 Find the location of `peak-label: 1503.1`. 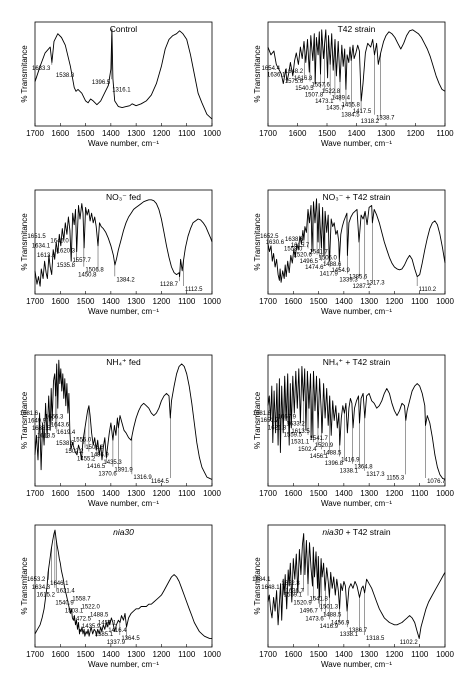

peak-label: 1503.1 is located at coordinates (74, 611).